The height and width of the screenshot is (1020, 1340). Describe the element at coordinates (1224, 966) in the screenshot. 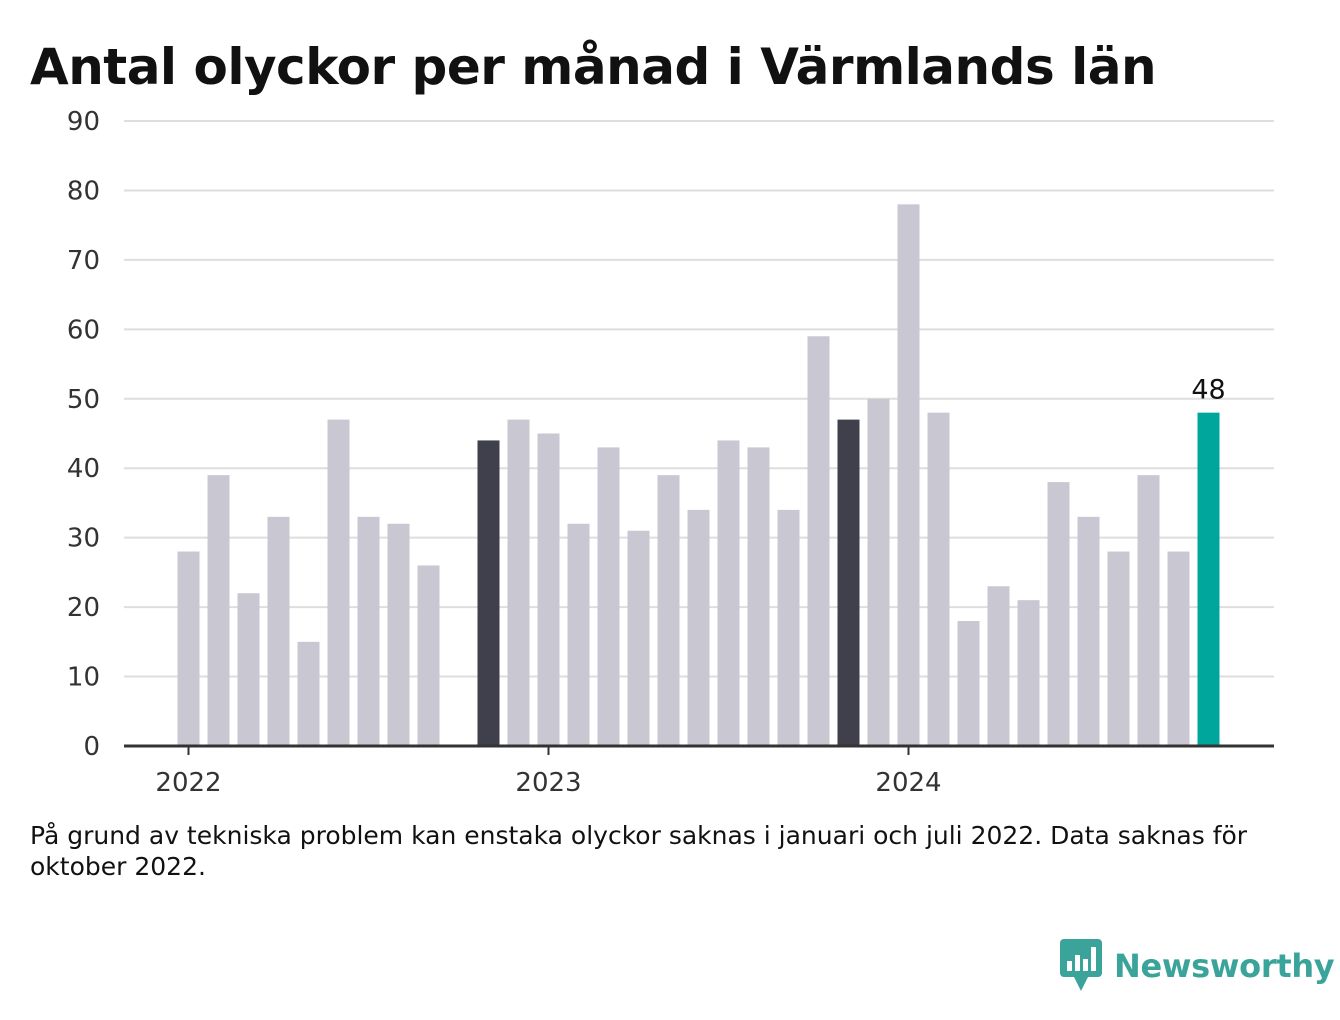

I see `brand-name: Newsworthy` at that location.